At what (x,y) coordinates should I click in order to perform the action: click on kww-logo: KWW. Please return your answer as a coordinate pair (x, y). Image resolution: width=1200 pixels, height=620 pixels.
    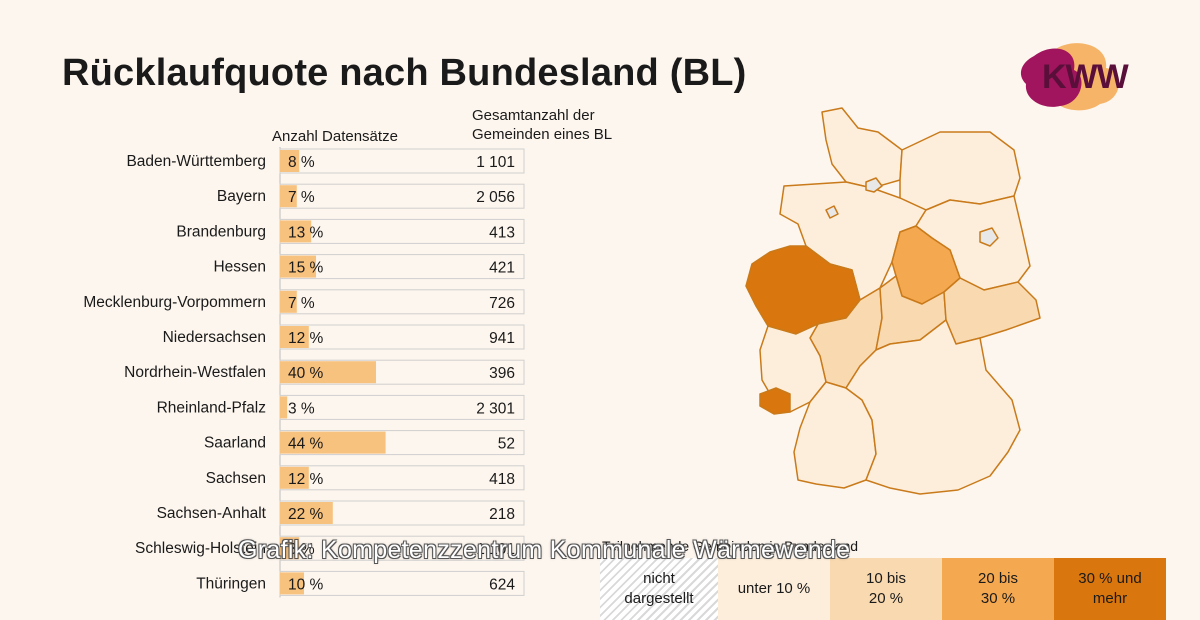
    Looking at the image, I should click on (1075, 77).